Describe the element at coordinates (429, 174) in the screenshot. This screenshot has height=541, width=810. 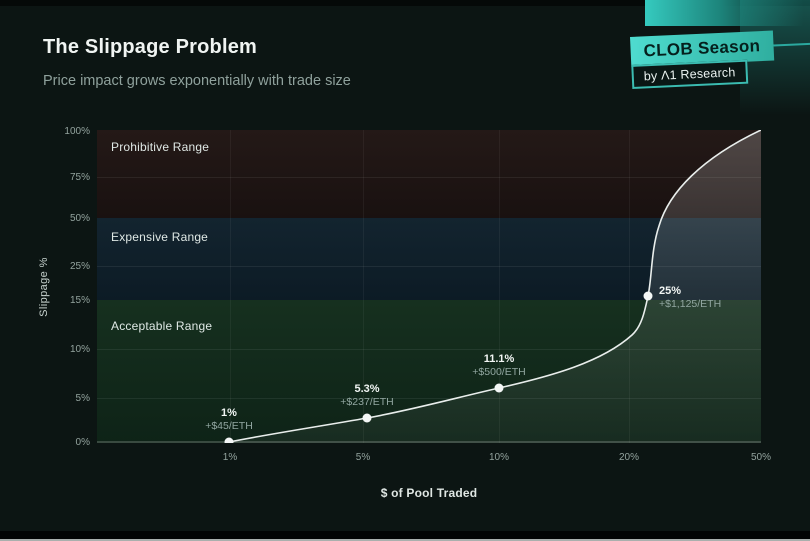
I see `band-prohibitive` at that location.